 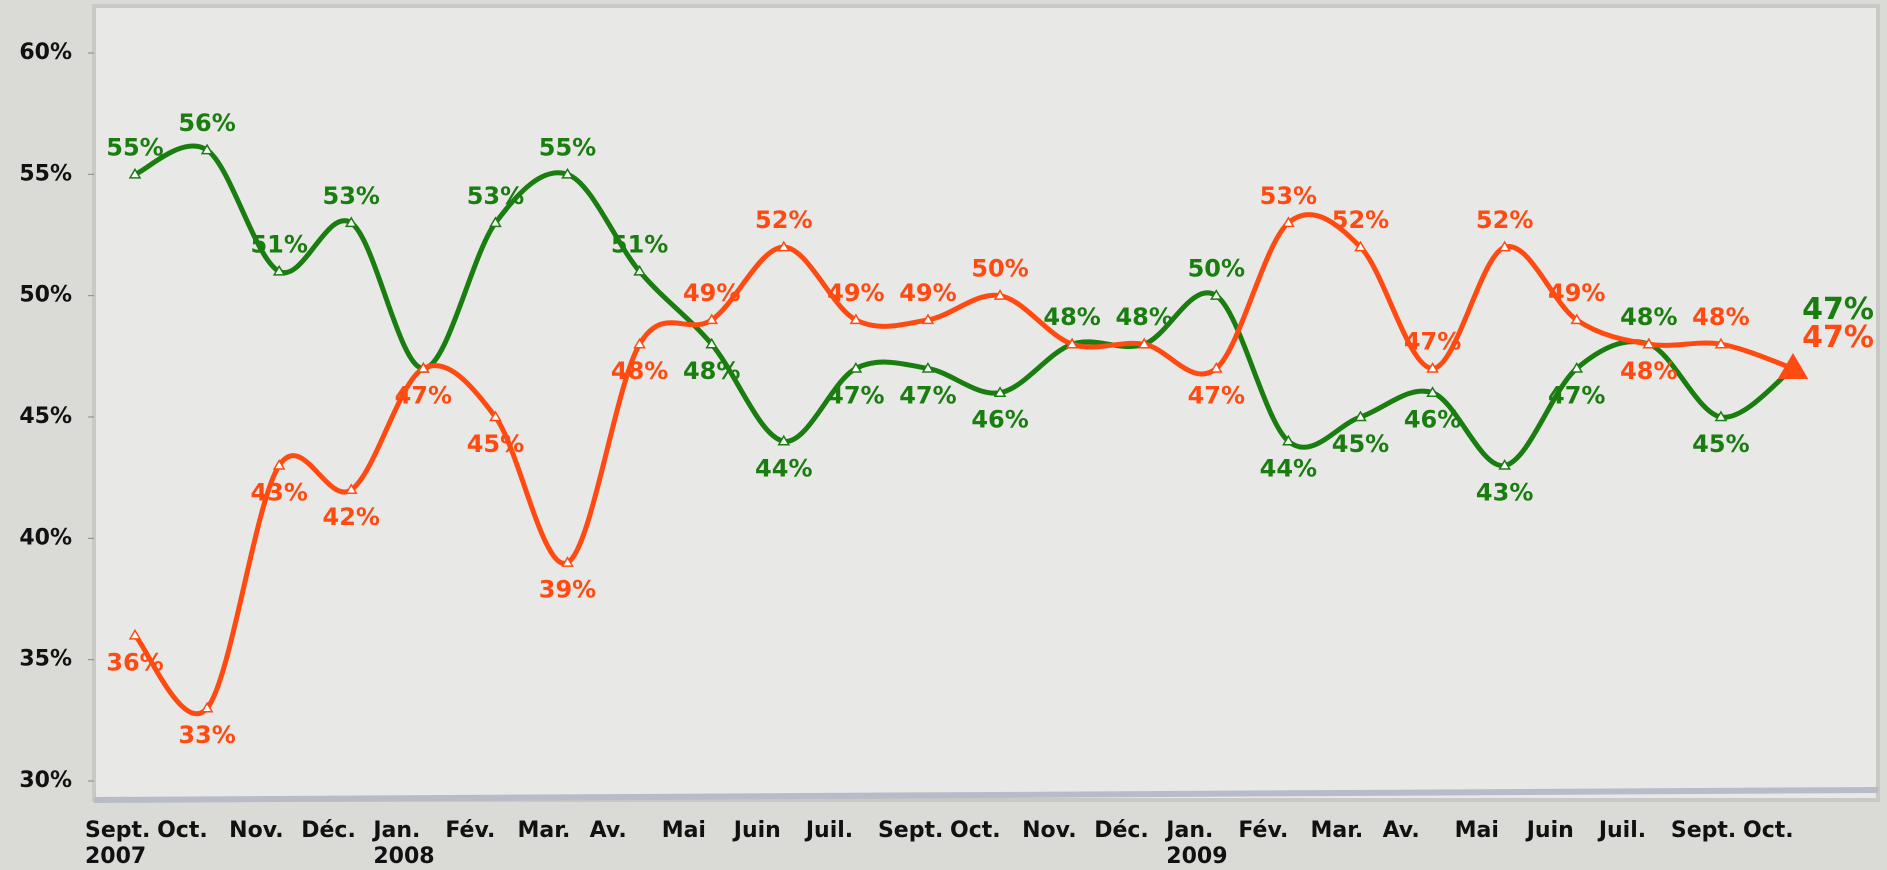 What do you see at coordinates (351, 517) in the screenshot?
I see `data-label: 42%` at bounding box center [351, 517].